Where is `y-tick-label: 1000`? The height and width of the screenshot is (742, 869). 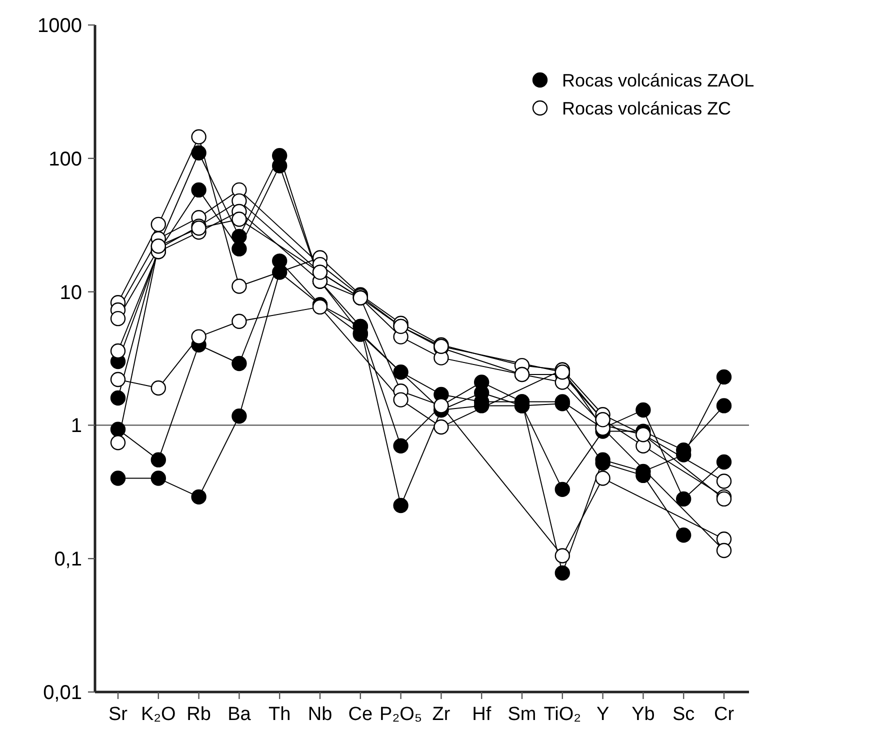
y-tick-label: 1000 is located at coordinates (60, 26).